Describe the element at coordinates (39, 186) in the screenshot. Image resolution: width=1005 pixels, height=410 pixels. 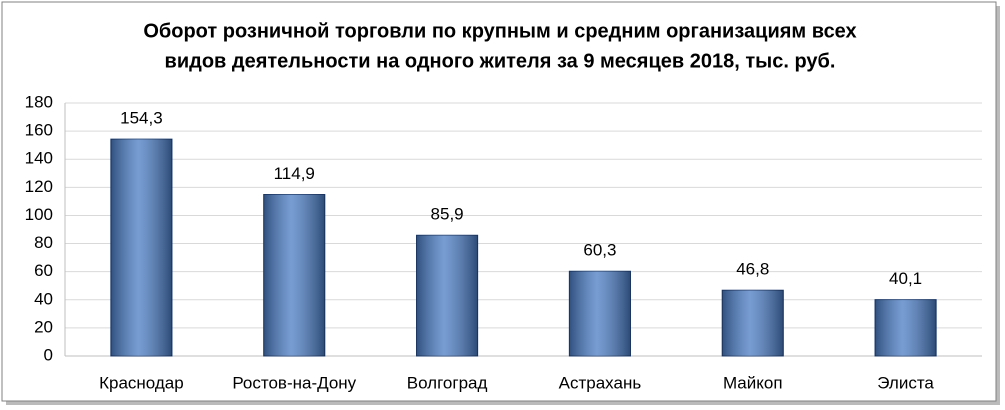
I see `y-tick-label: 120` at that location.